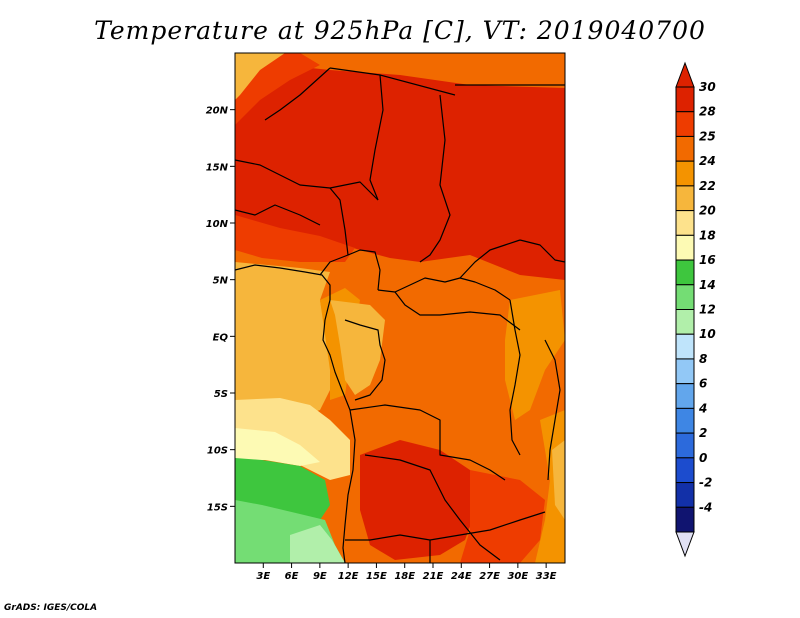  I want to click on border-chad-sudan, so click(435, 178).